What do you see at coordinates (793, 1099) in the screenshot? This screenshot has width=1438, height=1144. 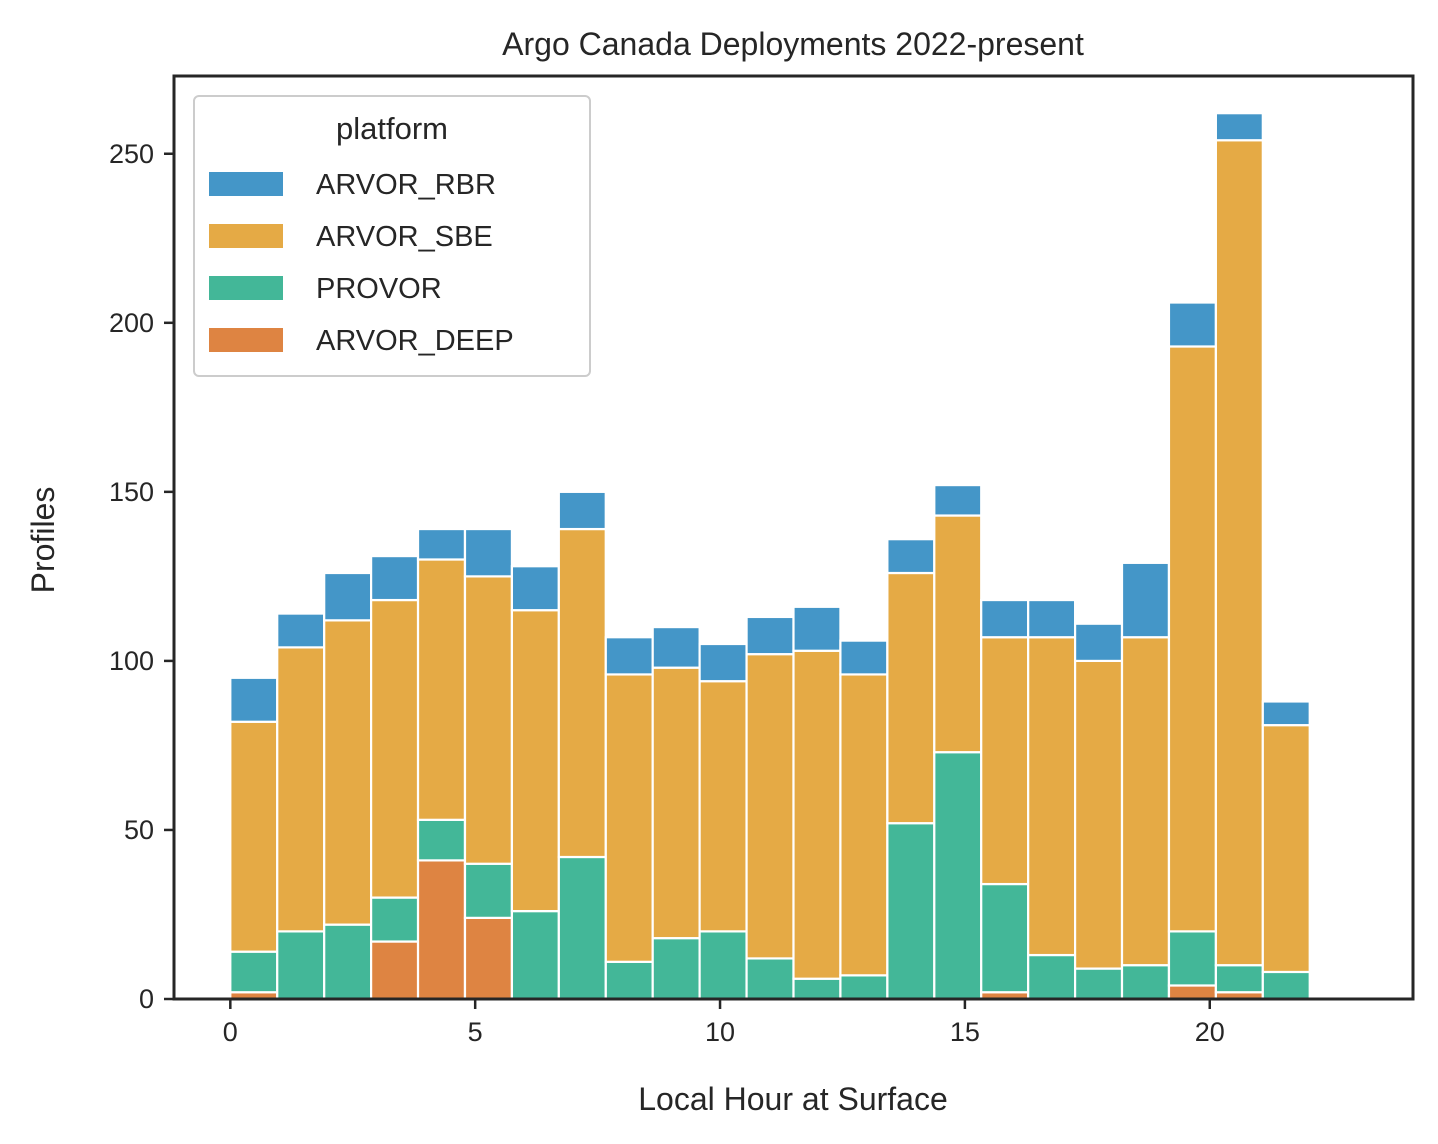 I see `x-axis-label: Local Hour at Surface` at bounding box center [793, 1099].